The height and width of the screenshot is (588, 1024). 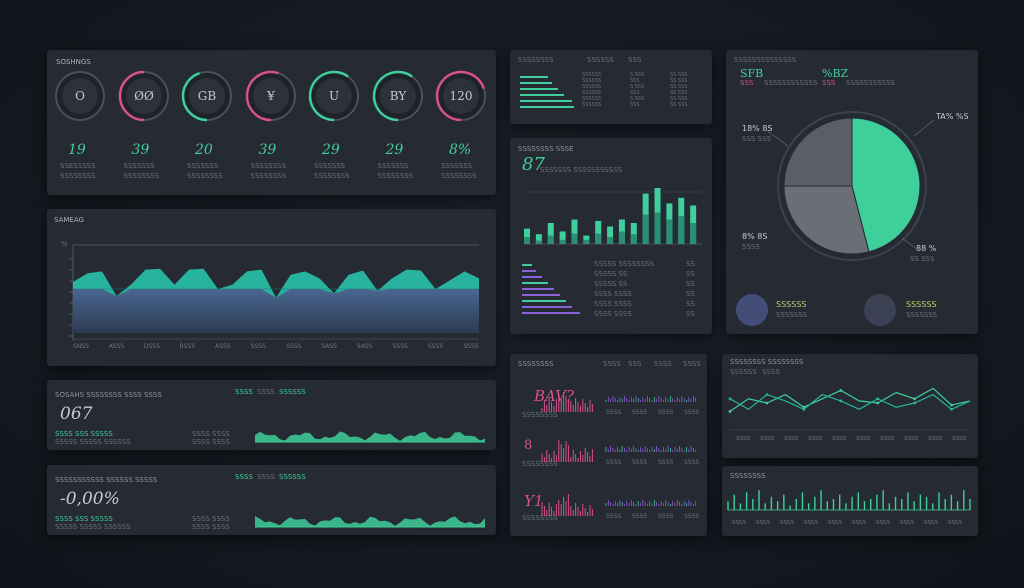 What do you see at coordinates (849, 508) in the screenshot?
I see `spike-chart: SSSS SSSS SSSS SSSS SSSS SSSS SSSS SSSS SSSS SSSS` at bounding box center [849, 508].